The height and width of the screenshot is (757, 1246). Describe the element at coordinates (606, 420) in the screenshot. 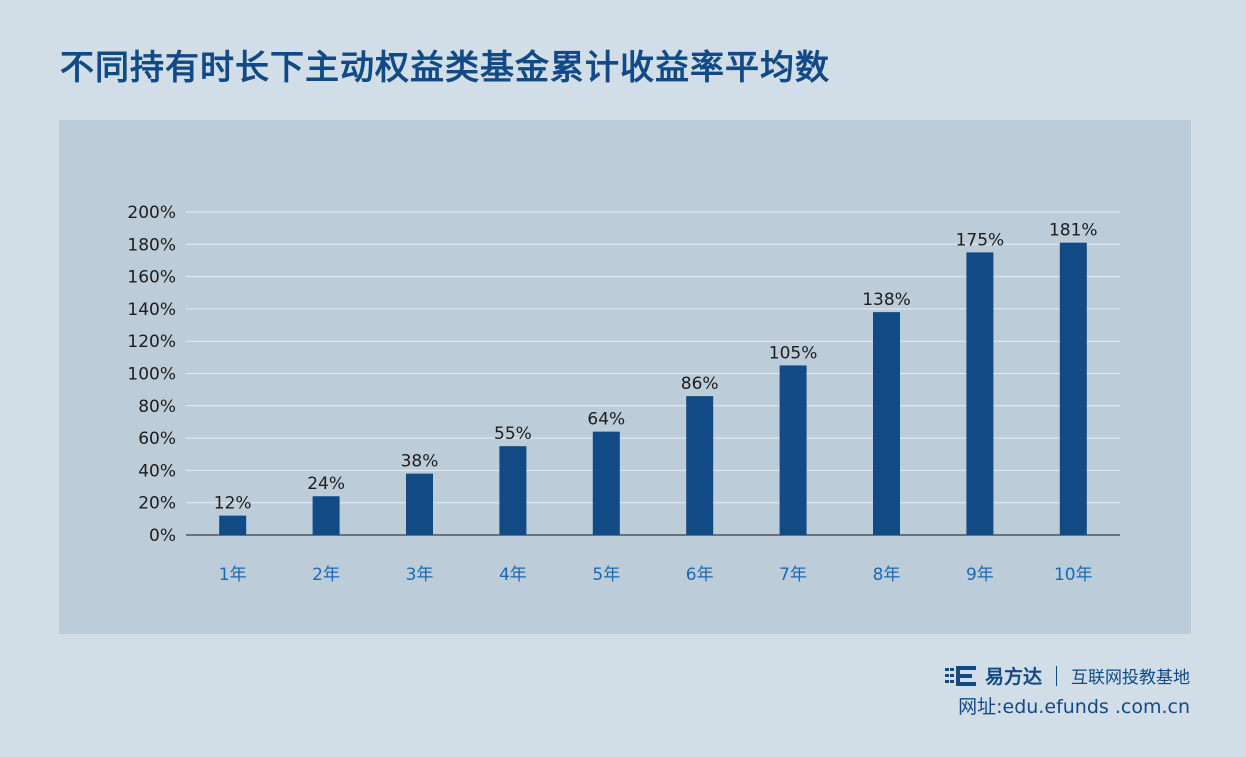

I see `bar-value-label: 64%` at that location.